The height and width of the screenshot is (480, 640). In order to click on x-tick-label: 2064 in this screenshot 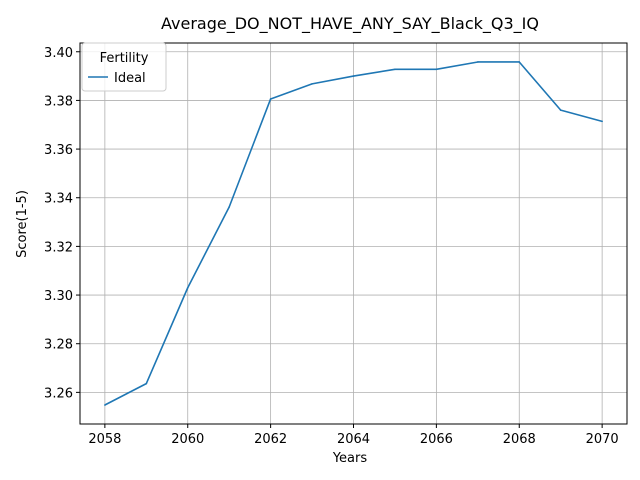, I will do `click(353, 439)`.